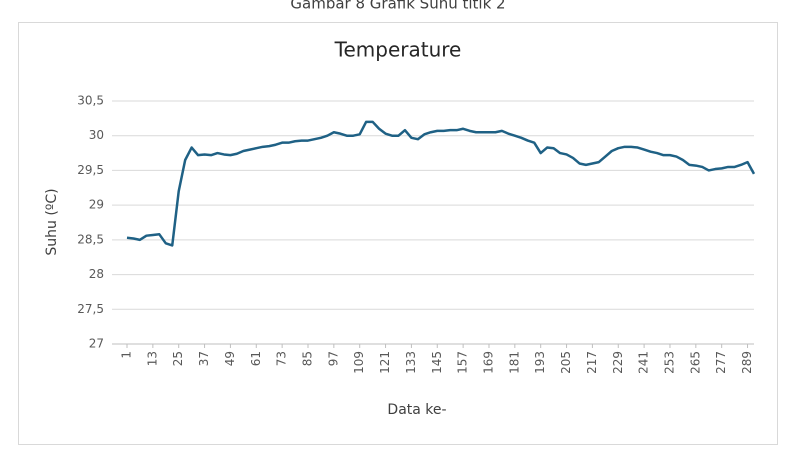  Describe the element at coordinates (463, 362) in the screenshot. I see `x-tick-label: 157` at that location.